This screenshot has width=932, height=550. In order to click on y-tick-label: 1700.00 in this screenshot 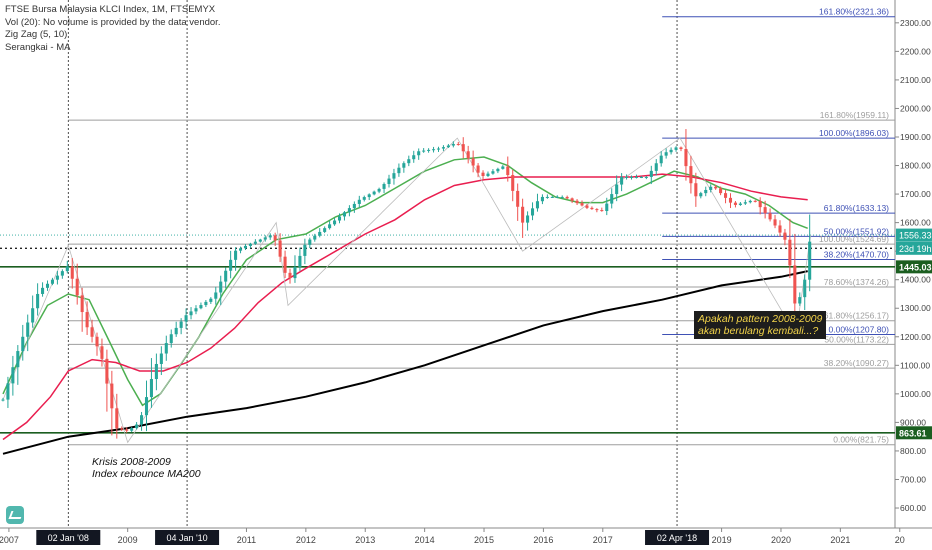, I will do `click(915, 194)`.